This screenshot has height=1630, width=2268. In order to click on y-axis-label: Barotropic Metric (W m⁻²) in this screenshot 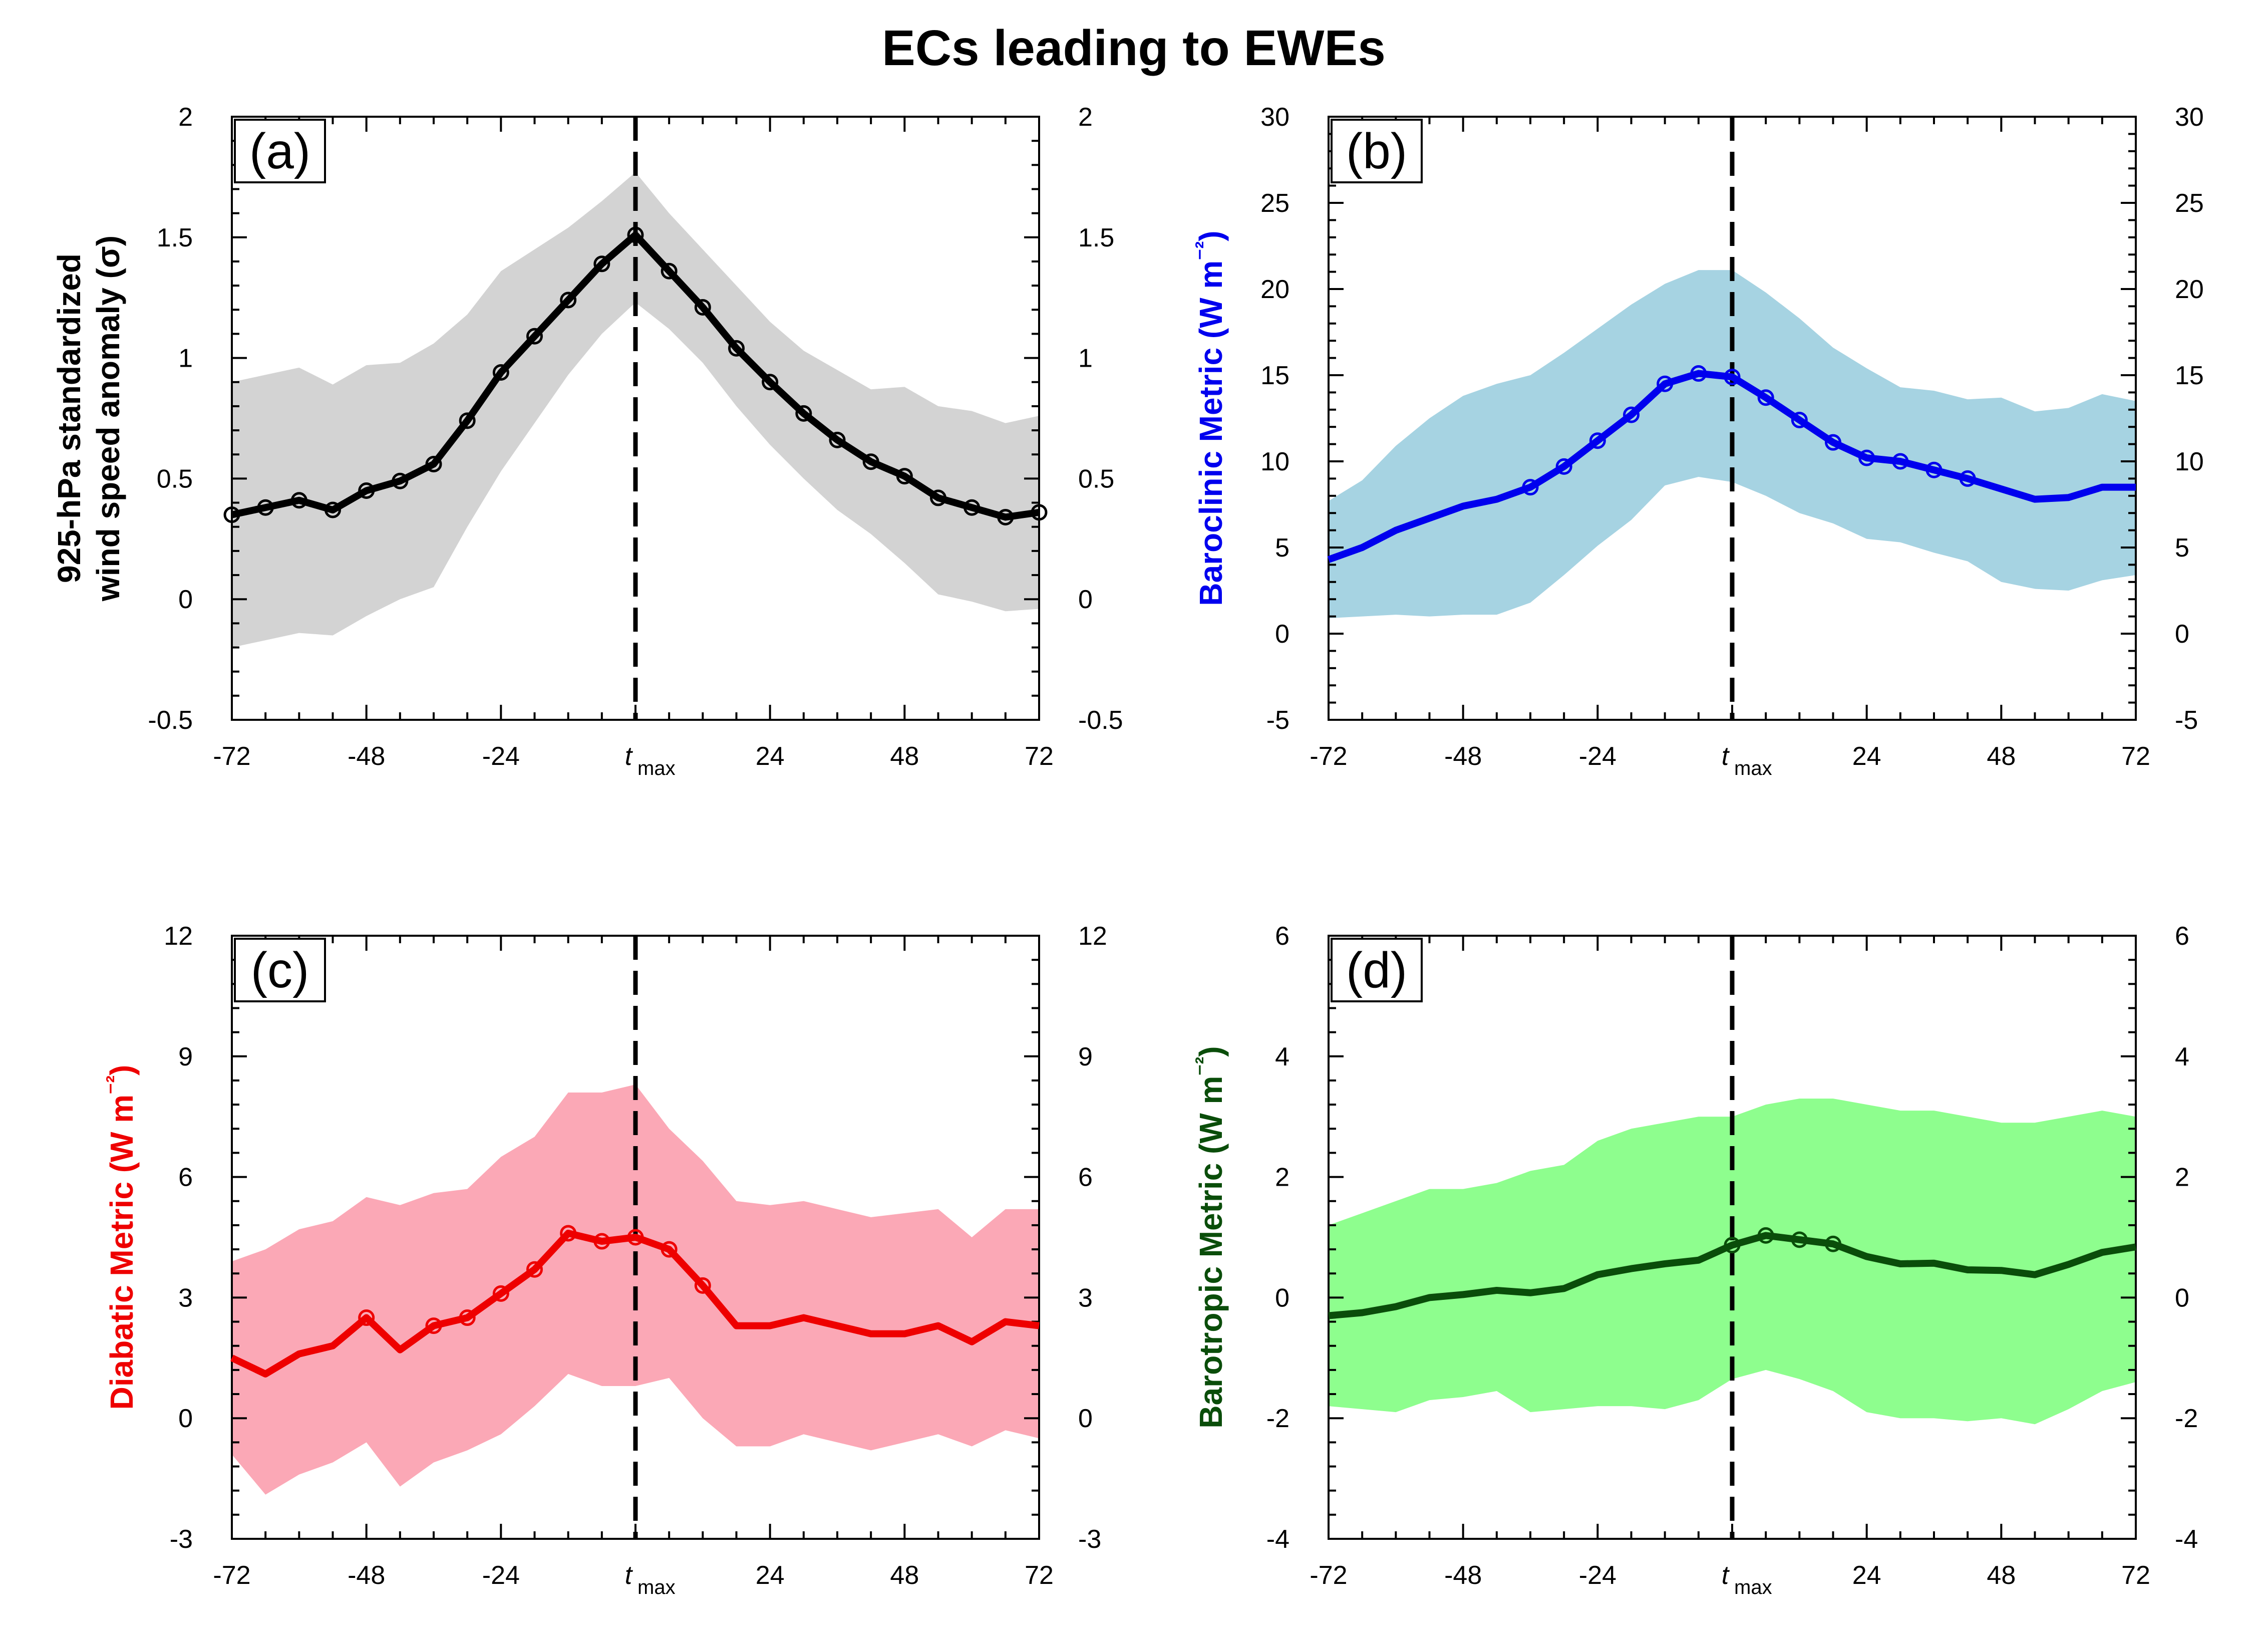, I will do `click(1210, 1237)`.